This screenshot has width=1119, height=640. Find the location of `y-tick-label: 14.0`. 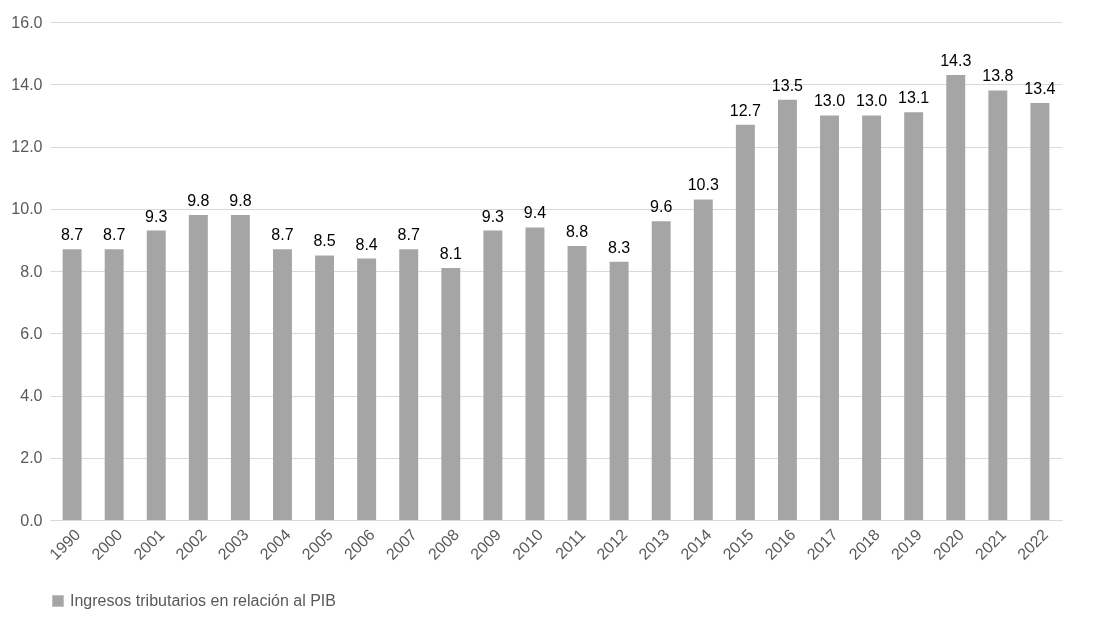

y-tick-label: 14.0 is located at coordinates (27, 84).